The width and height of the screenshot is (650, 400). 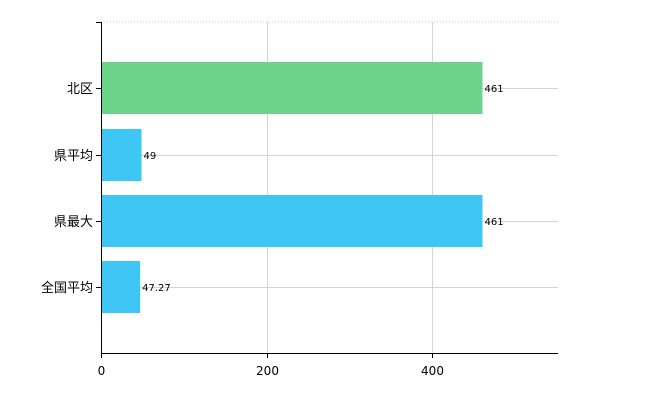 What do you see at coordinates (73, 222) in the screenshot?
I see `category-label-2: 県最大` at bounding box center [73, 222].